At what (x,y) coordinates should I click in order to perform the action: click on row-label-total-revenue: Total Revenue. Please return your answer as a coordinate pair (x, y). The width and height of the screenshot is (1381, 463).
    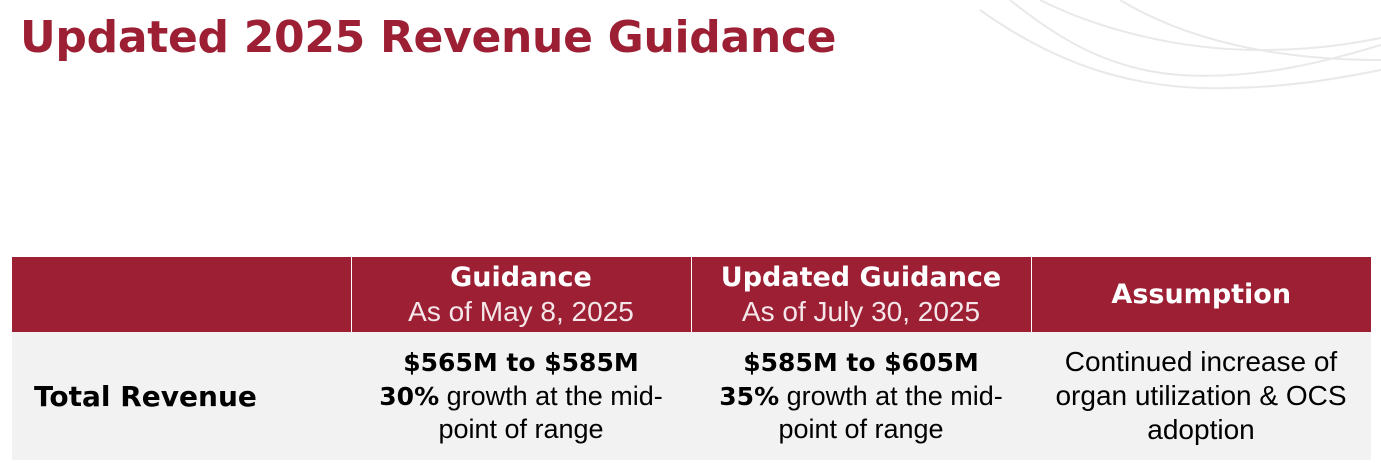
    Looking at the image, I should click on (181, 396).